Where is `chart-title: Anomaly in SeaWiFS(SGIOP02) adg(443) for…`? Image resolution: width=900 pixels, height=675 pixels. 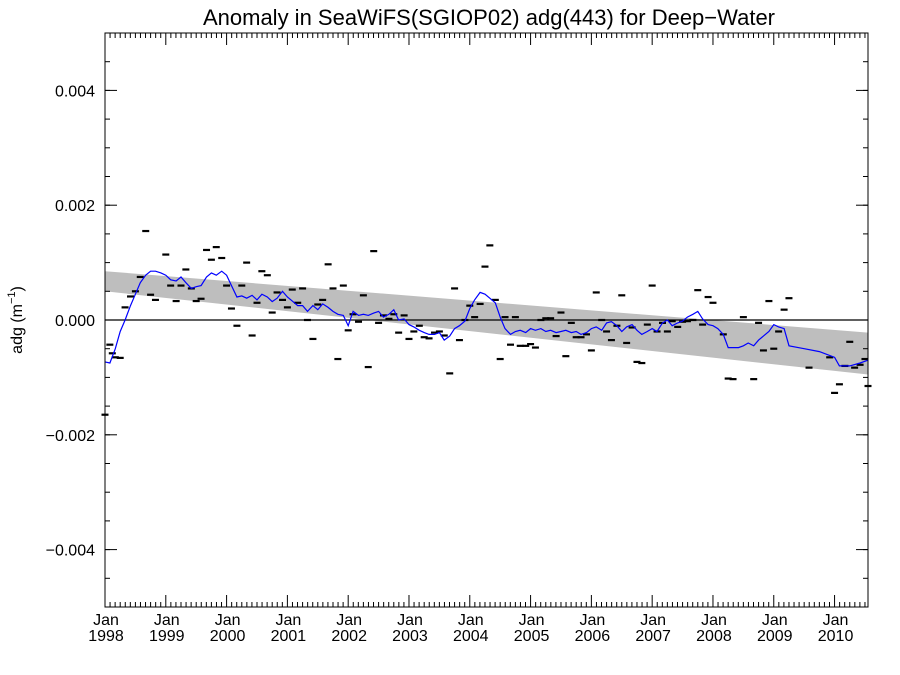 chart-title: Anomaly in SeaWiFS(SGIOP02) adg(443) for… is located at coordinates (489, 17).